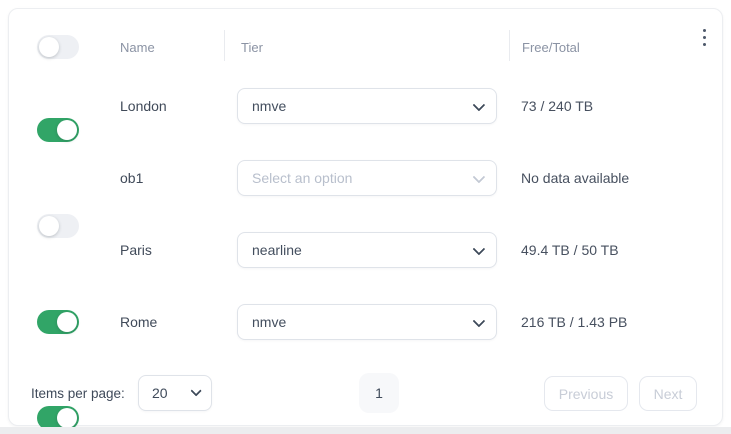 This screenshot has height=434, width=731. What do you see at coordinates (143, 106) in the screenshot?
I see `row-name-label: London` at bounding box center [143, 106].